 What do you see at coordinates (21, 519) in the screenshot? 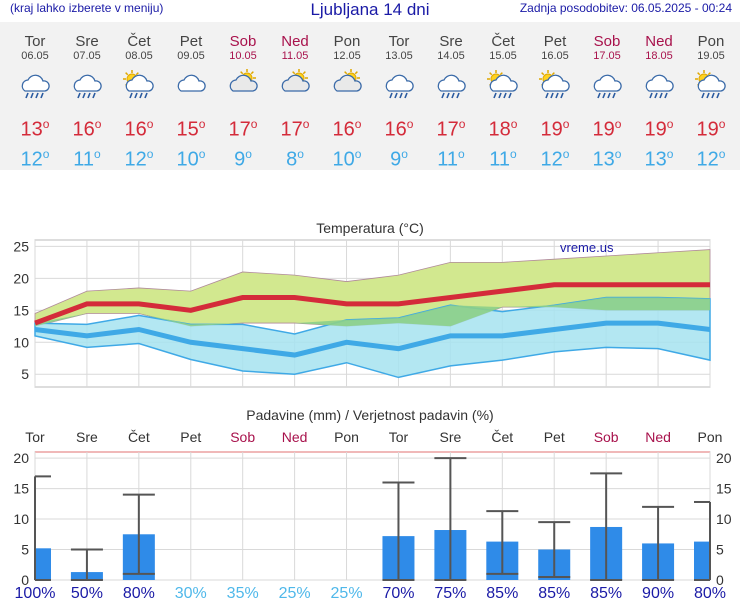
I see `y-tick-label: 10` at bounding box center [21, 519].